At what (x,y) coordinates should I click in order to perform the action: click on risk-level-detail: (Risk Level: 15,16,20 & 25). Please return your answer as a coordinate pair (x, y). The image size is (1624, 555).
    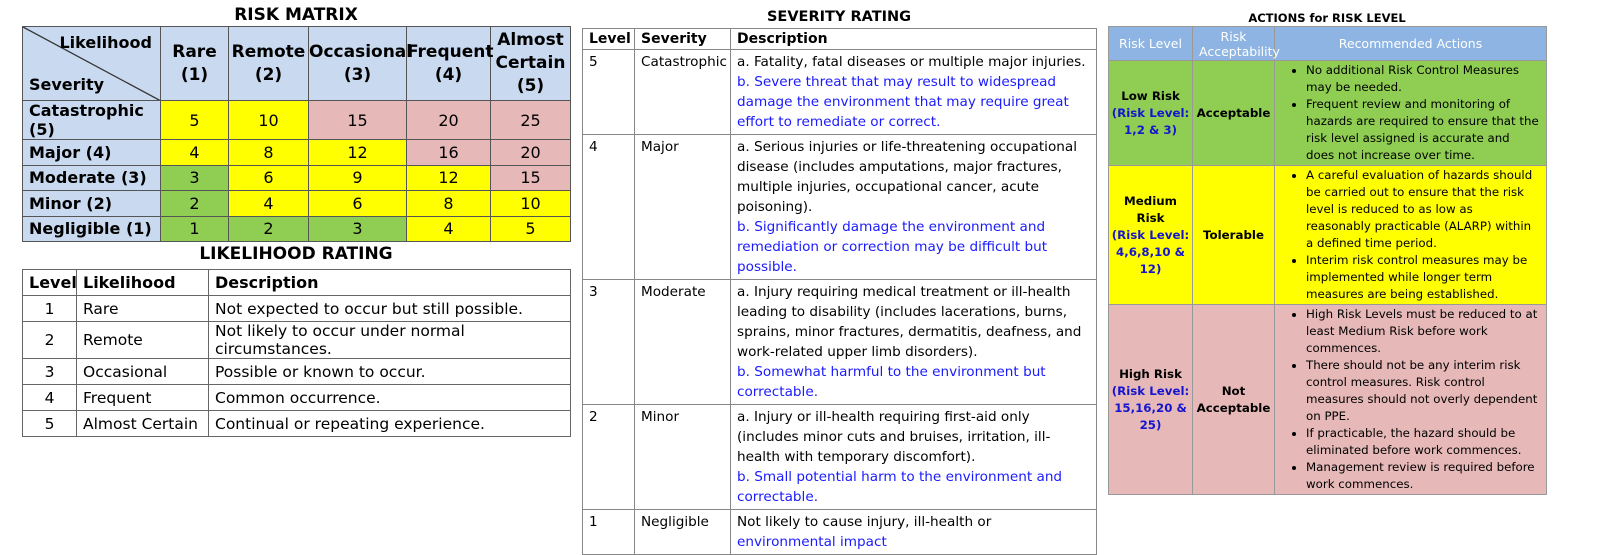
    Looking at the image, I should click on (1150, 407).